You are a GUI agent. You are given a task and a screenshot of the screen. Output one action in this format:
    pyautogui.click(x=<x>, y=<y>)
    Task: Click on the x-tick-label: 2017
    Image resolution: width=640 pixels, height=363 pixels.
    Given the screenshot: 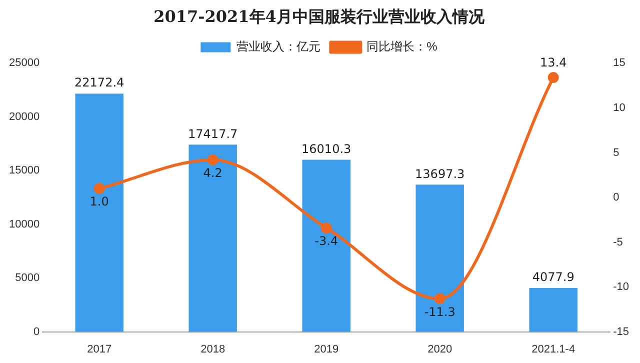 What is the action you would take?
    pyautogui.click(x=99, y=349)
    